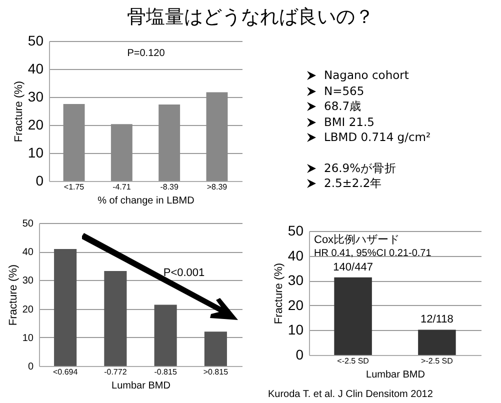  Describe the element at coordinates (65, 372) in the screenshot. I see `x-tick-label: <0.694` at that location.